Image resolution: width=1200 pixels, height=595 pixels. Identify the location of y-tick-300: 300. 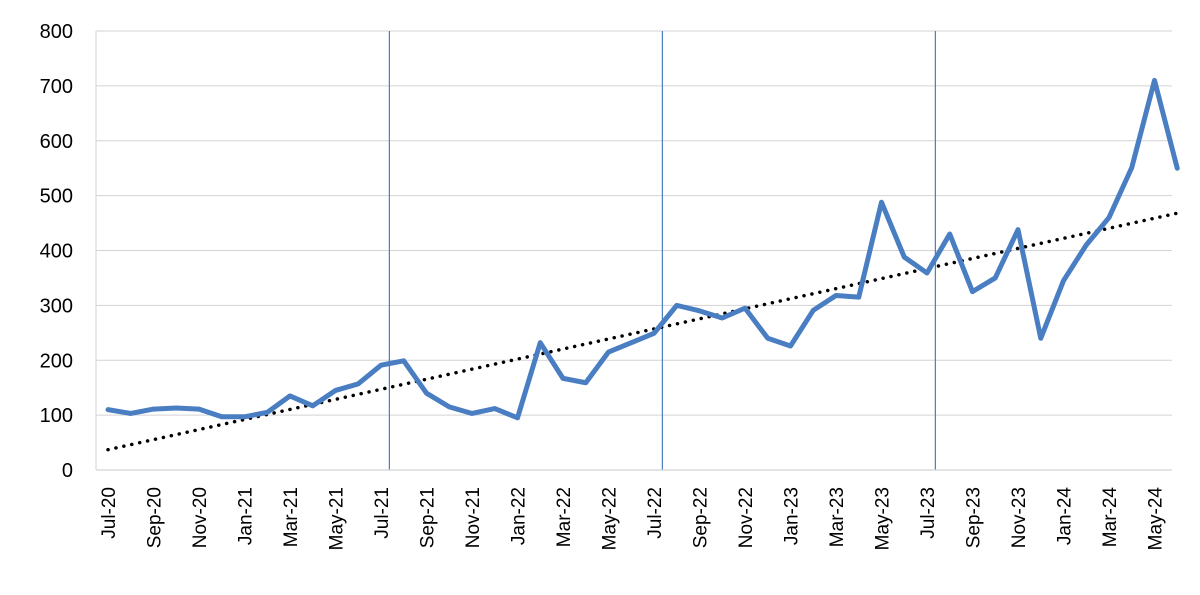
(56, 306).